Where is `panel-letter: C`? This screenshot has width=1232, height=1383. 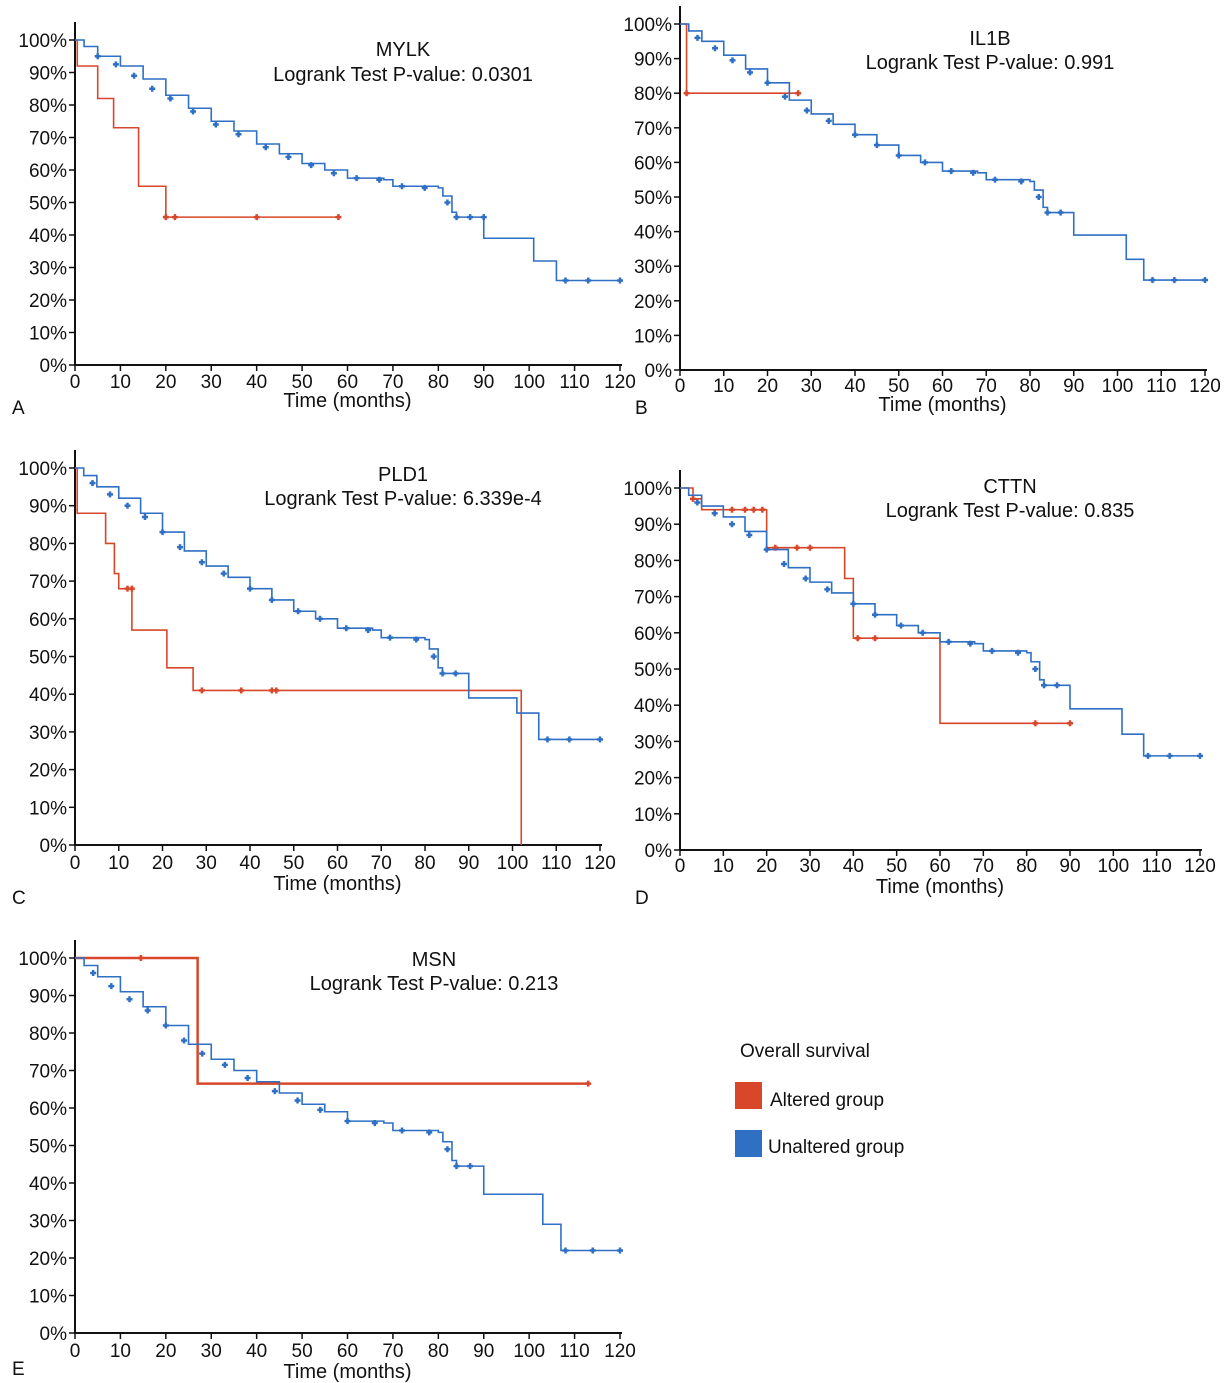 panel-letter: C is located at coordinates (19, 898).